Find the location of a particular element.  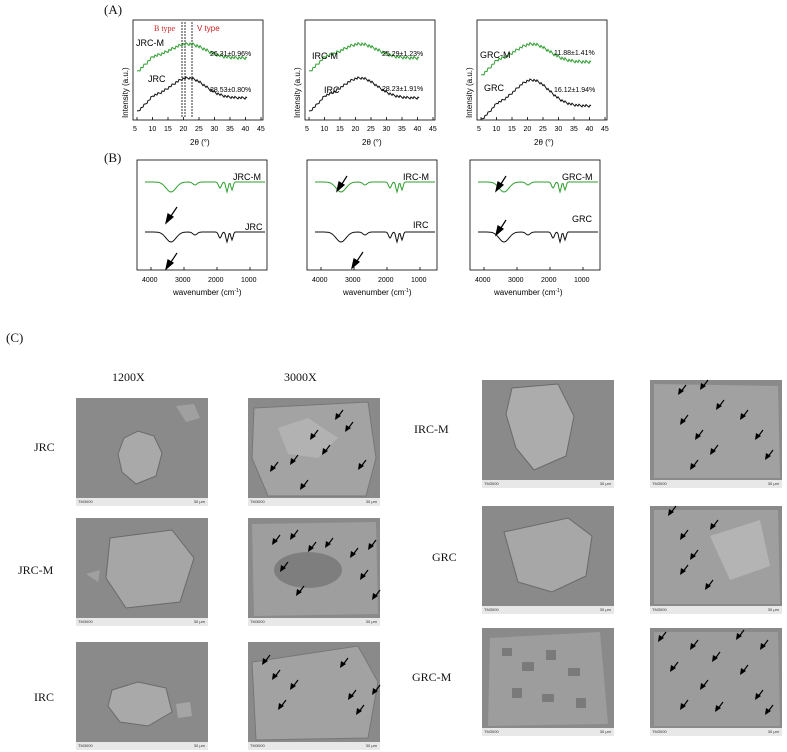

sem-image-ircm-1200x: TM3000 30 μm is located at coordinates (548, 434).